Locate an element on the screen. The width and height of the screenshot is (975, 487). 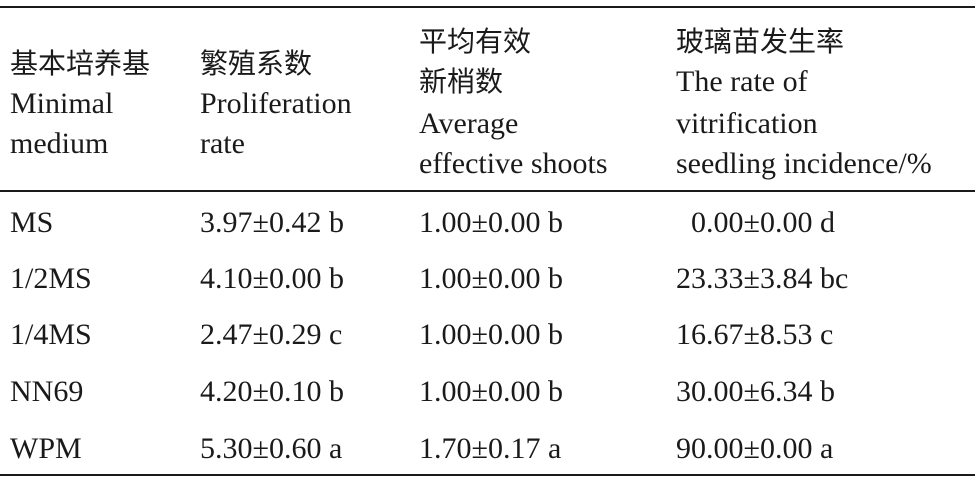
header-proliferation-en-1: Proliferation is located at coordinates (276, 103).